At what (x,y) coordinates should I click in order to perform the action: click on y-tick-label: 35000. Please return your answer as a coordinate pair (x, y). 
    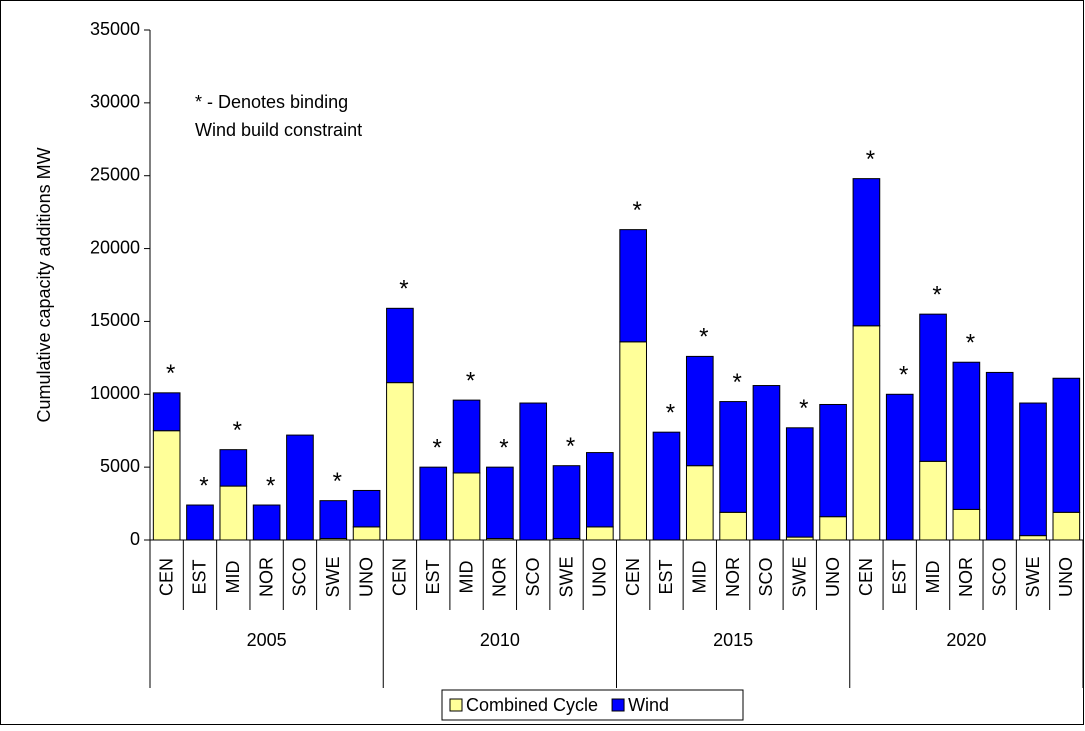
    Looking at the image, I should click on (115, 29).